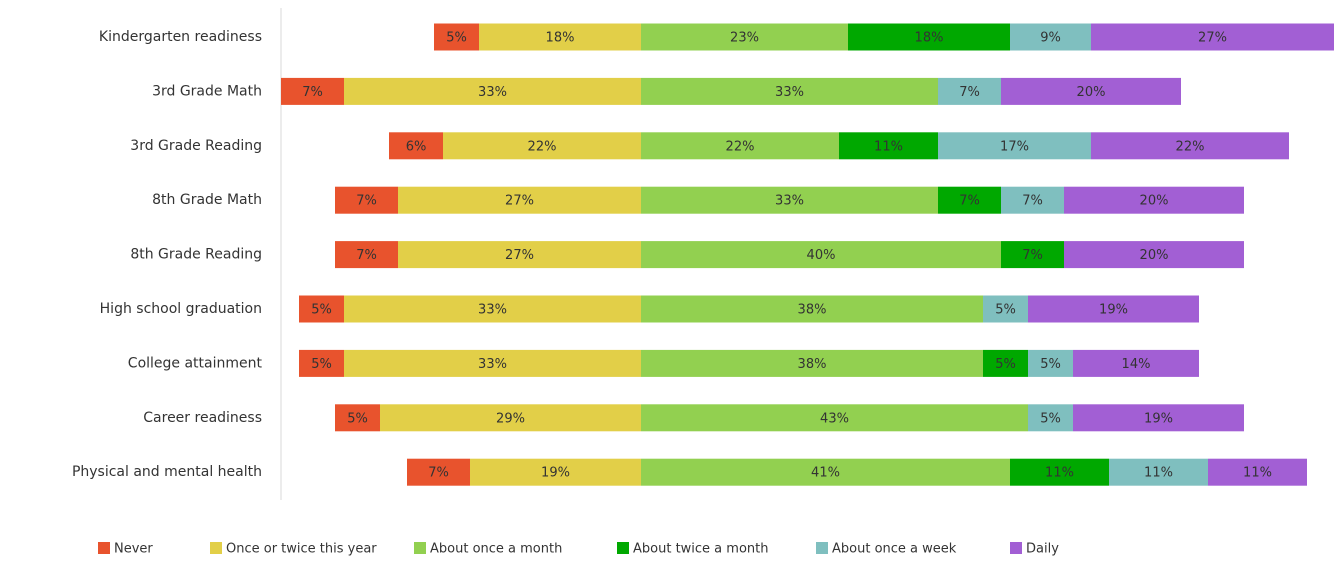 This screenshot has width=1337, height=564. What do you see at coordinates (207, 200) in the screenshot?
I see `category-label: 8th Grade Math` at bounding box center [207, 200].